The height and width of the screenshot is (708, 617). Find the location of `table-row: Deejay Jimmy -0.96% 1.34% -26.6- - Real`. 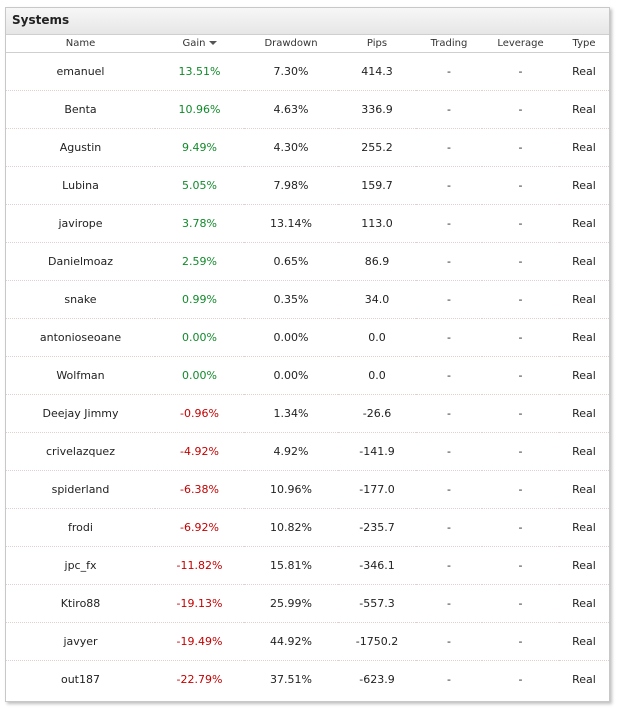

table-row: Deejay Jimmy -0.96% 1.34% -26.6- - Real is located at coordinates (307, 413).